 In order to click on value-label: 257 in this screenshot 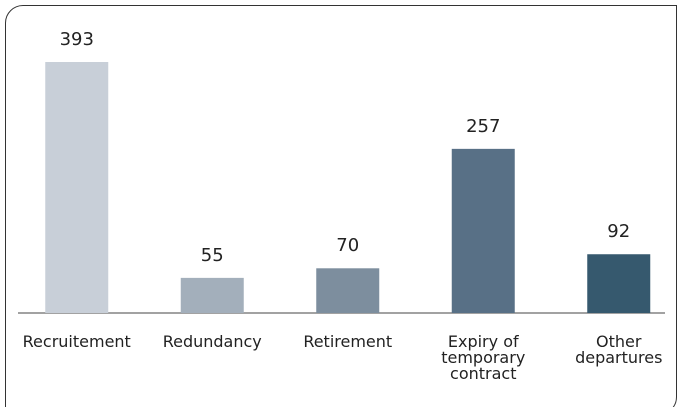, I will do `click(483, 126)`.